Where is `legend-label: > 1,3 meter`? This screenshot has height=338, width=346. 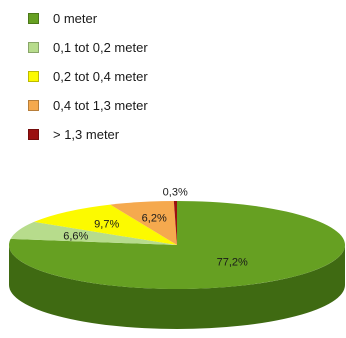 legend-label: > 1,3 meter is located at coordinates (86, 134).